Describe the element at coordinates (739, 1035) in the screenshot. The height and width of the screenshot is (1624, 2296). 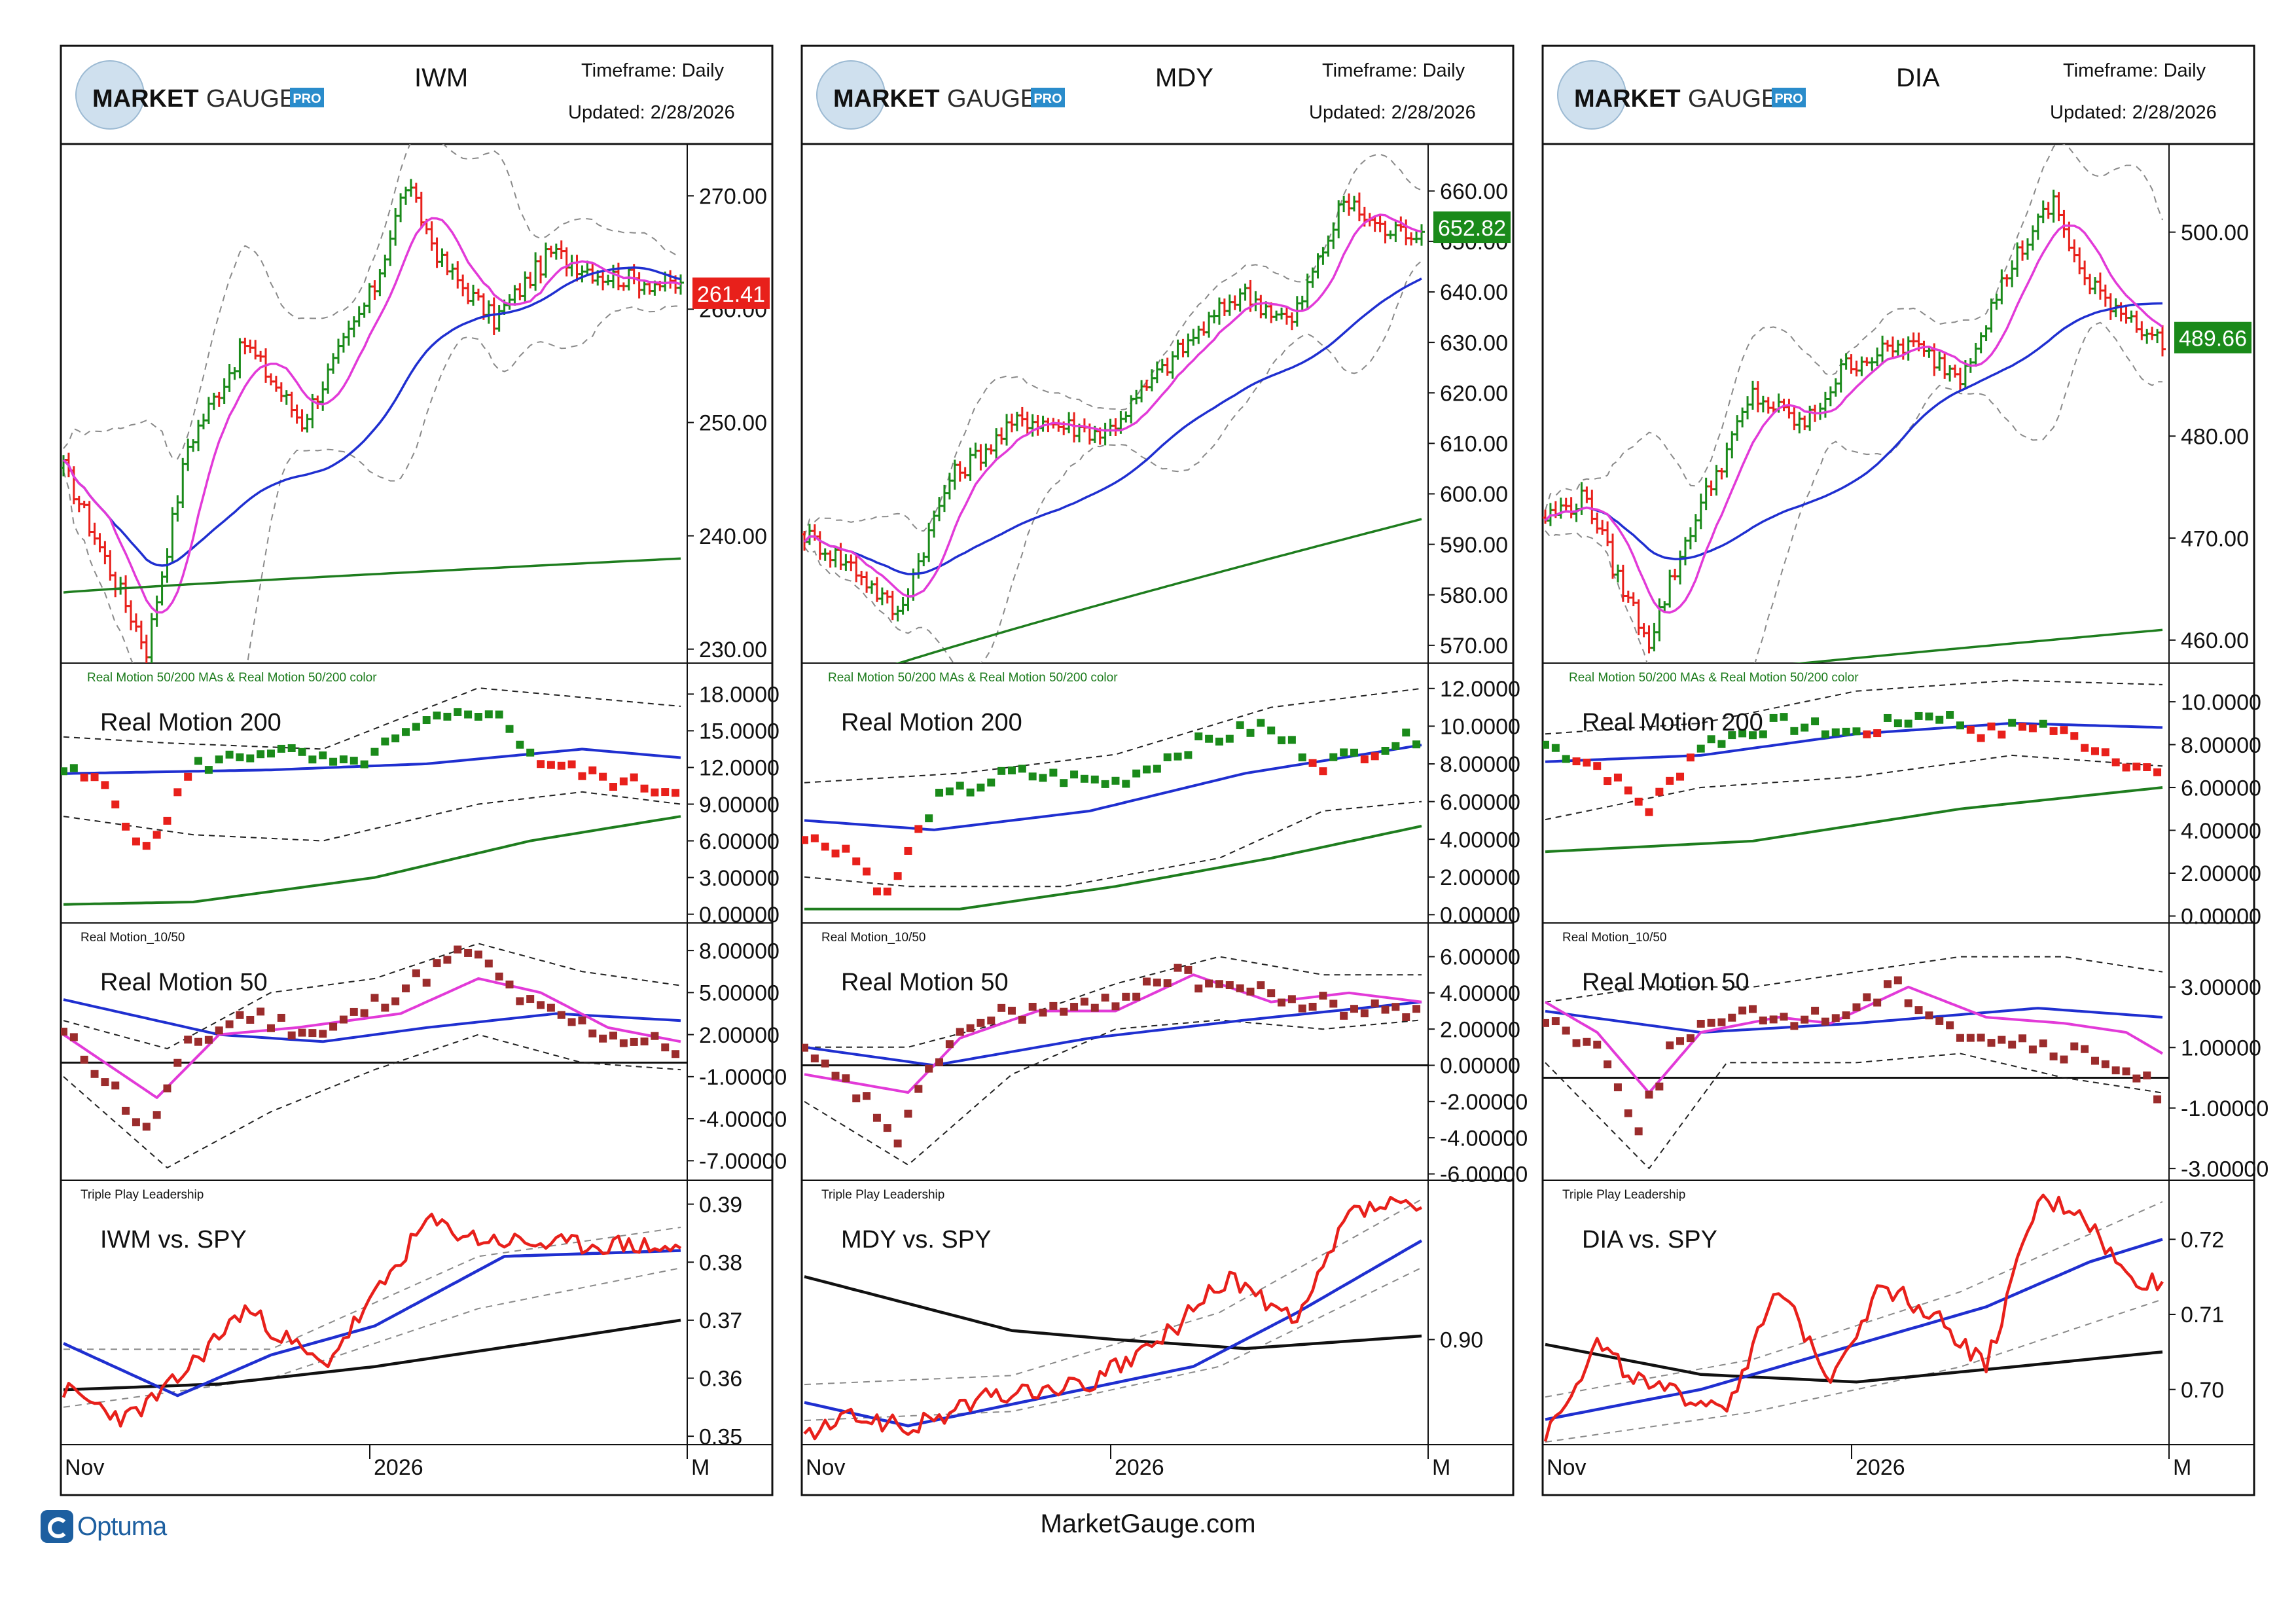
I see `rm50-axis-tick-label: 2.00000` at that location.